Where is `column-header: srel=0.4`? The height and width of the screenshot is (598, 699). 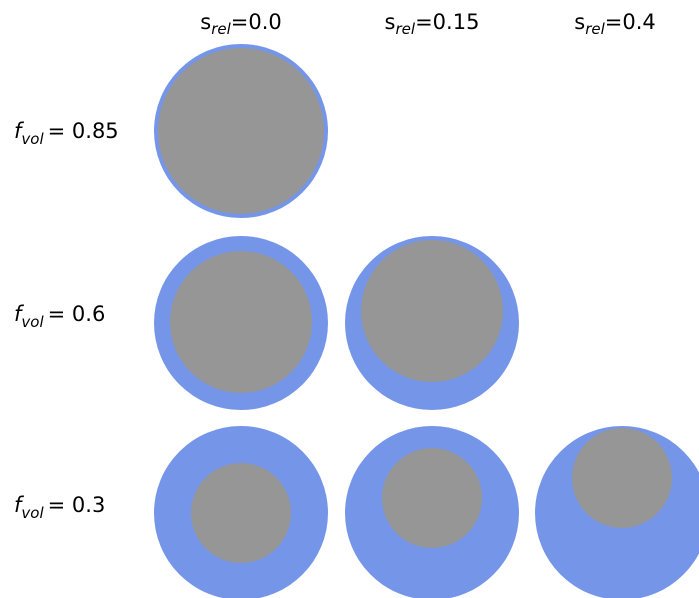
column-header: srel=0.4 is located at coordinates (615, 24).